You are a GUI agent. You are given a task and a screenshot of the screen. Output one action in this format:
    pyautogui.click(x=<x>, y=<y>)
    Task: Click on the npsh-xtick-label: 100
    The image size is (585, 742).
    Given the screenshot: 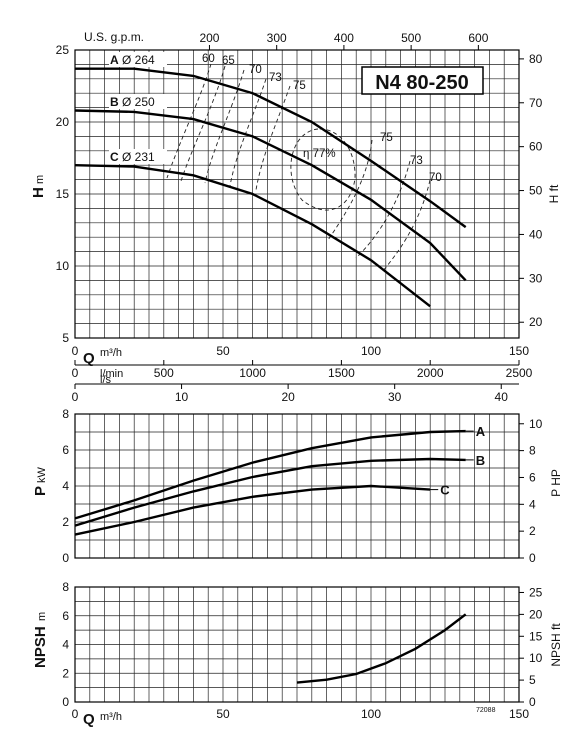 What is the action you would take?
    pyautogui.click(x=371, y=714)
    